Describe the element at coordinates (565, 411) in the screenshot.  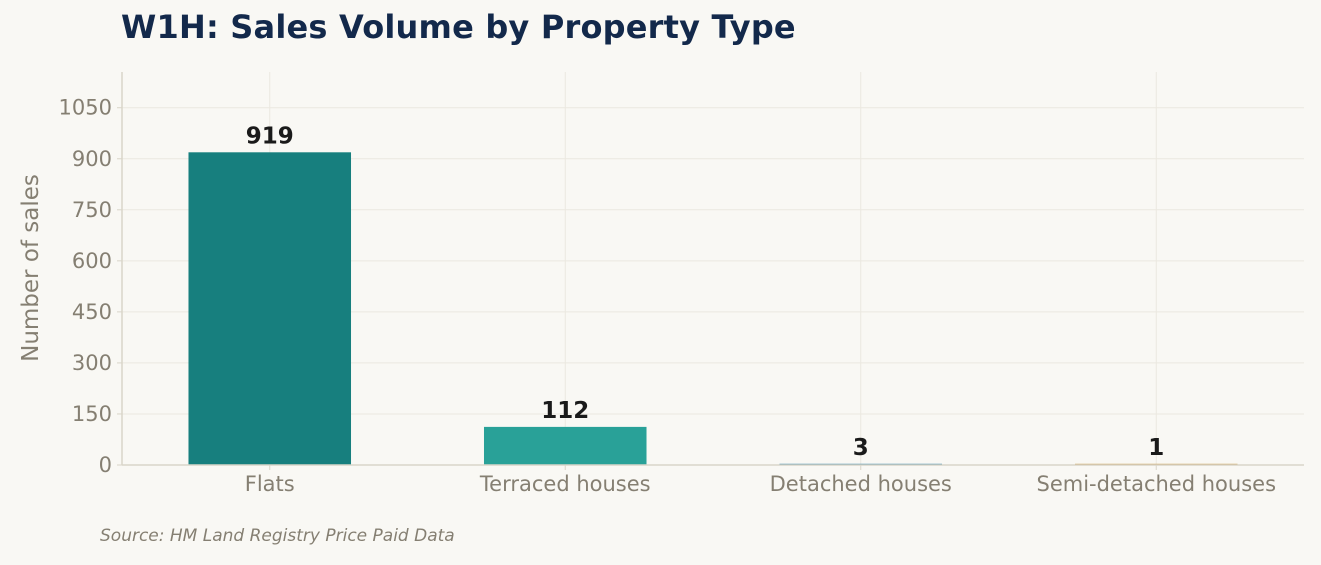
I see `data-label: 112` at that location.